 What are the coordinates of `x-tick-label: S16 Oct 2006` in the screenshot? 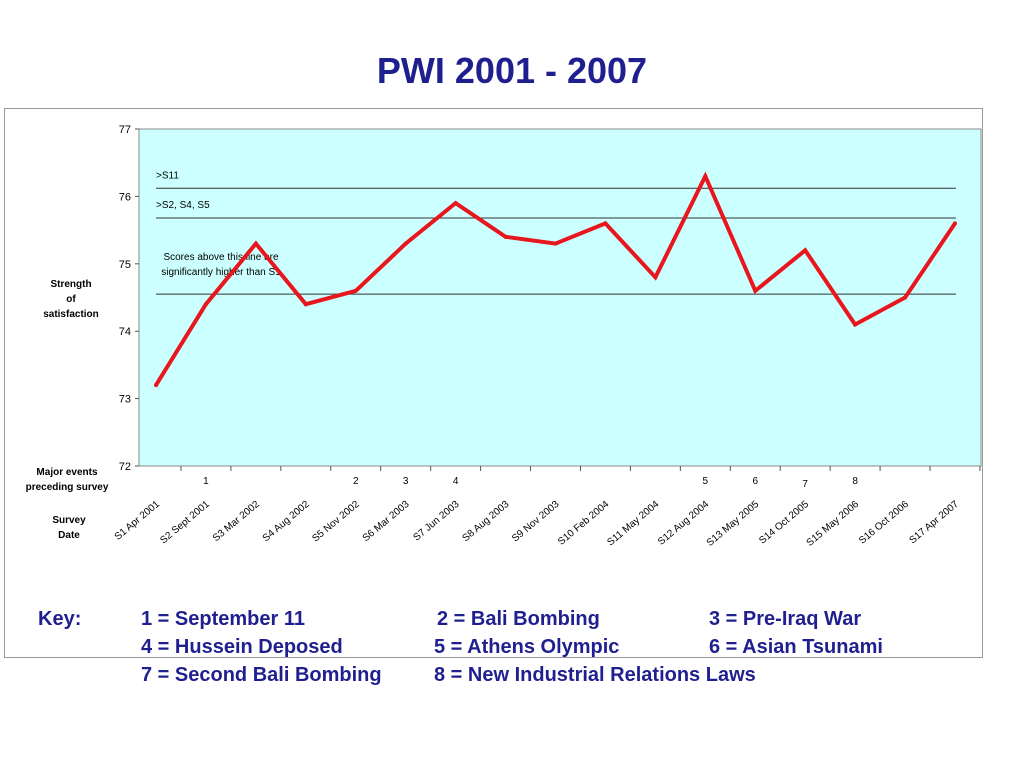 It's located at (884, 523).